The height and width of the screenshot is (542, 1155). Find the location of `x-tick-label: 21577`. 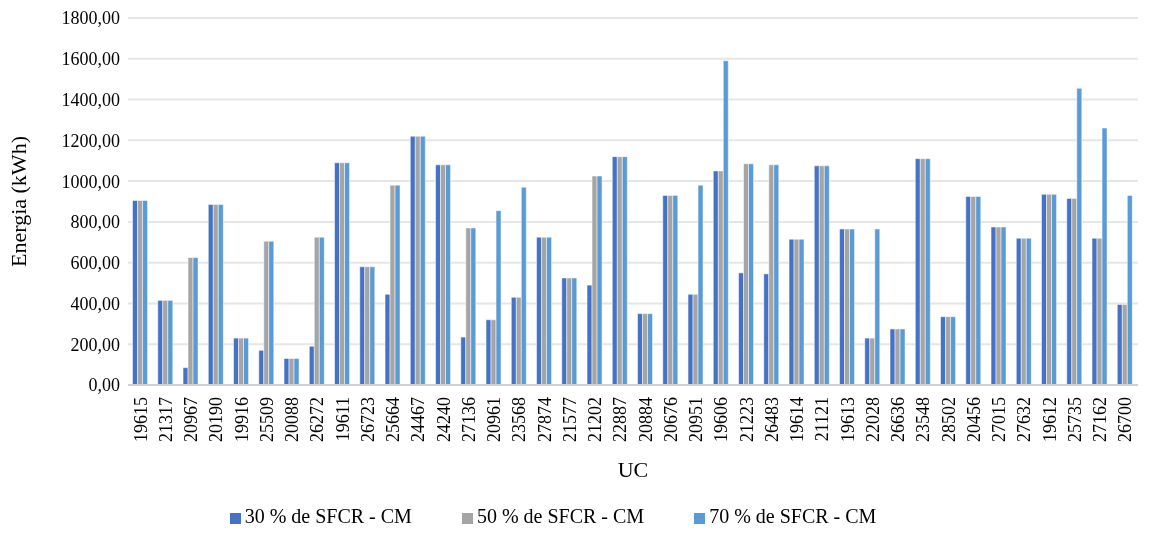

x-tick-label: 21577 is located at coordinates (569, 419).